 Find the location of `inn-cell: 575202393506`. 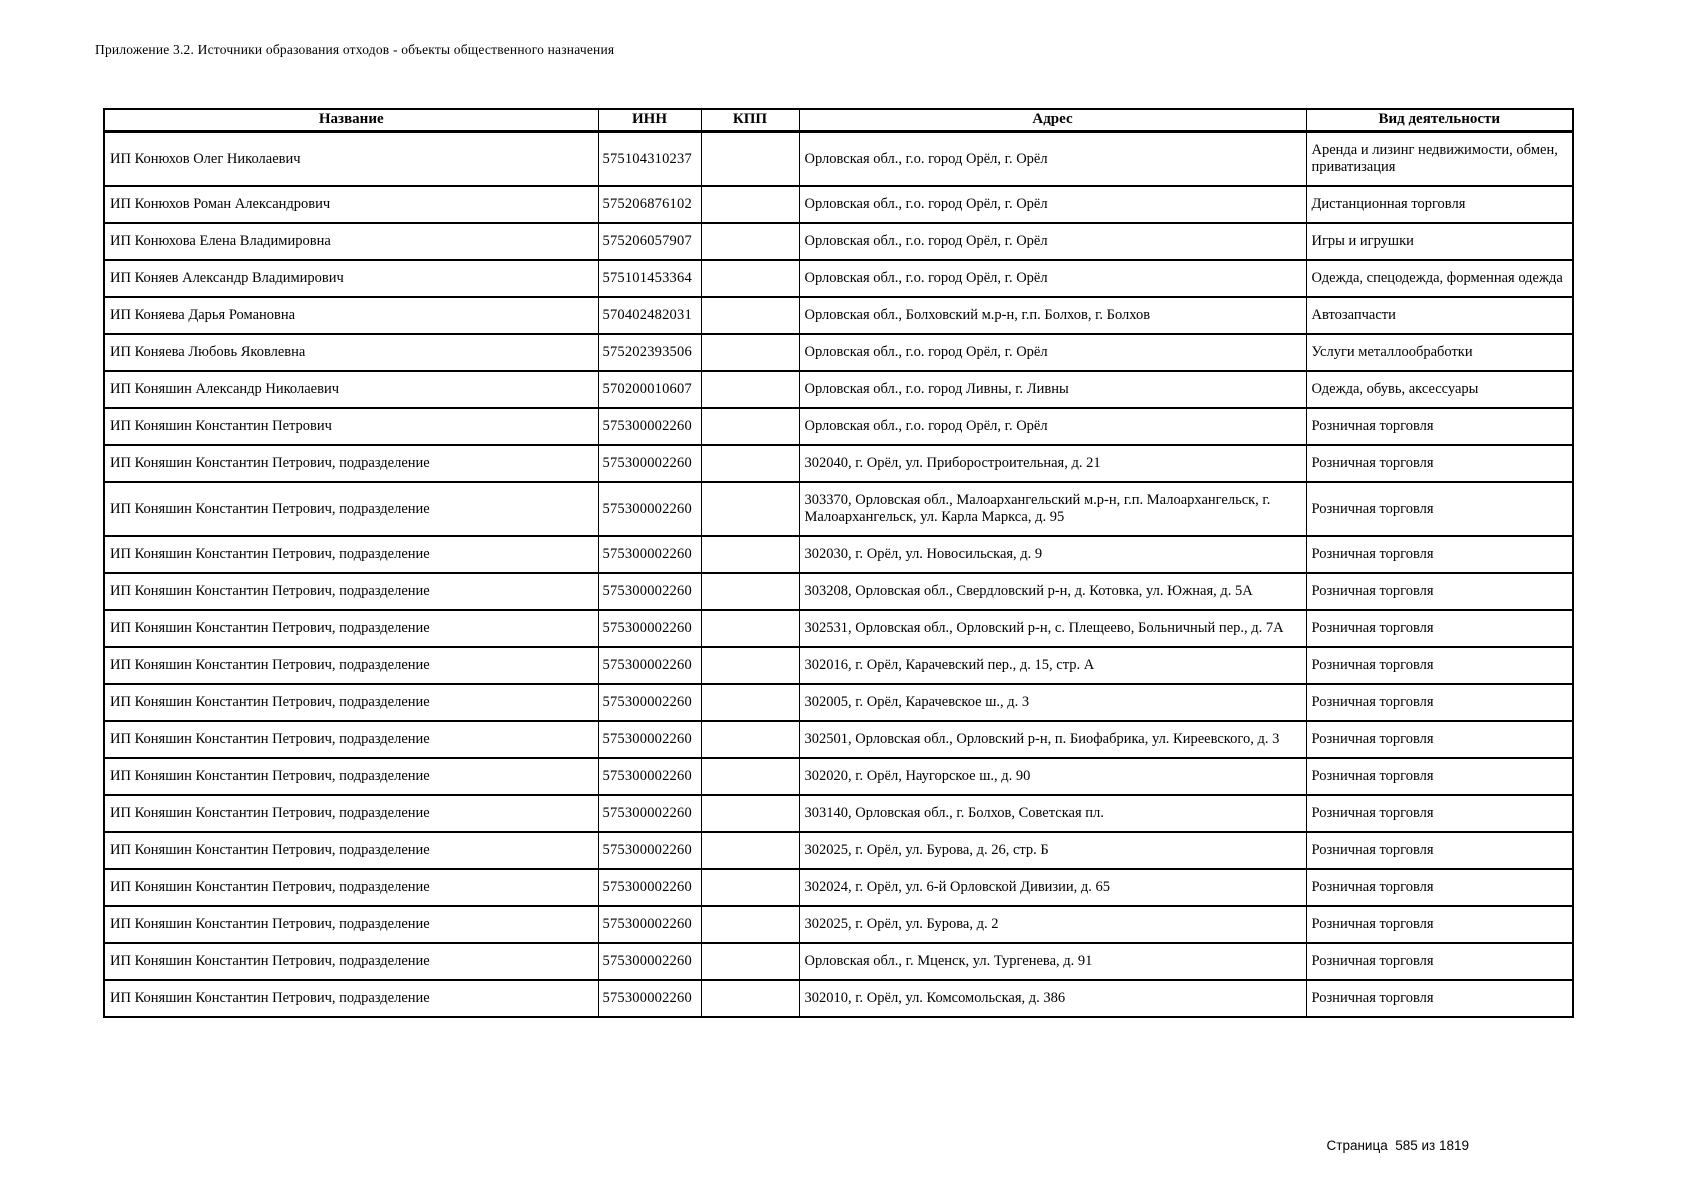

inn-cell: 575202393506 is located at coordinates (649, 352).